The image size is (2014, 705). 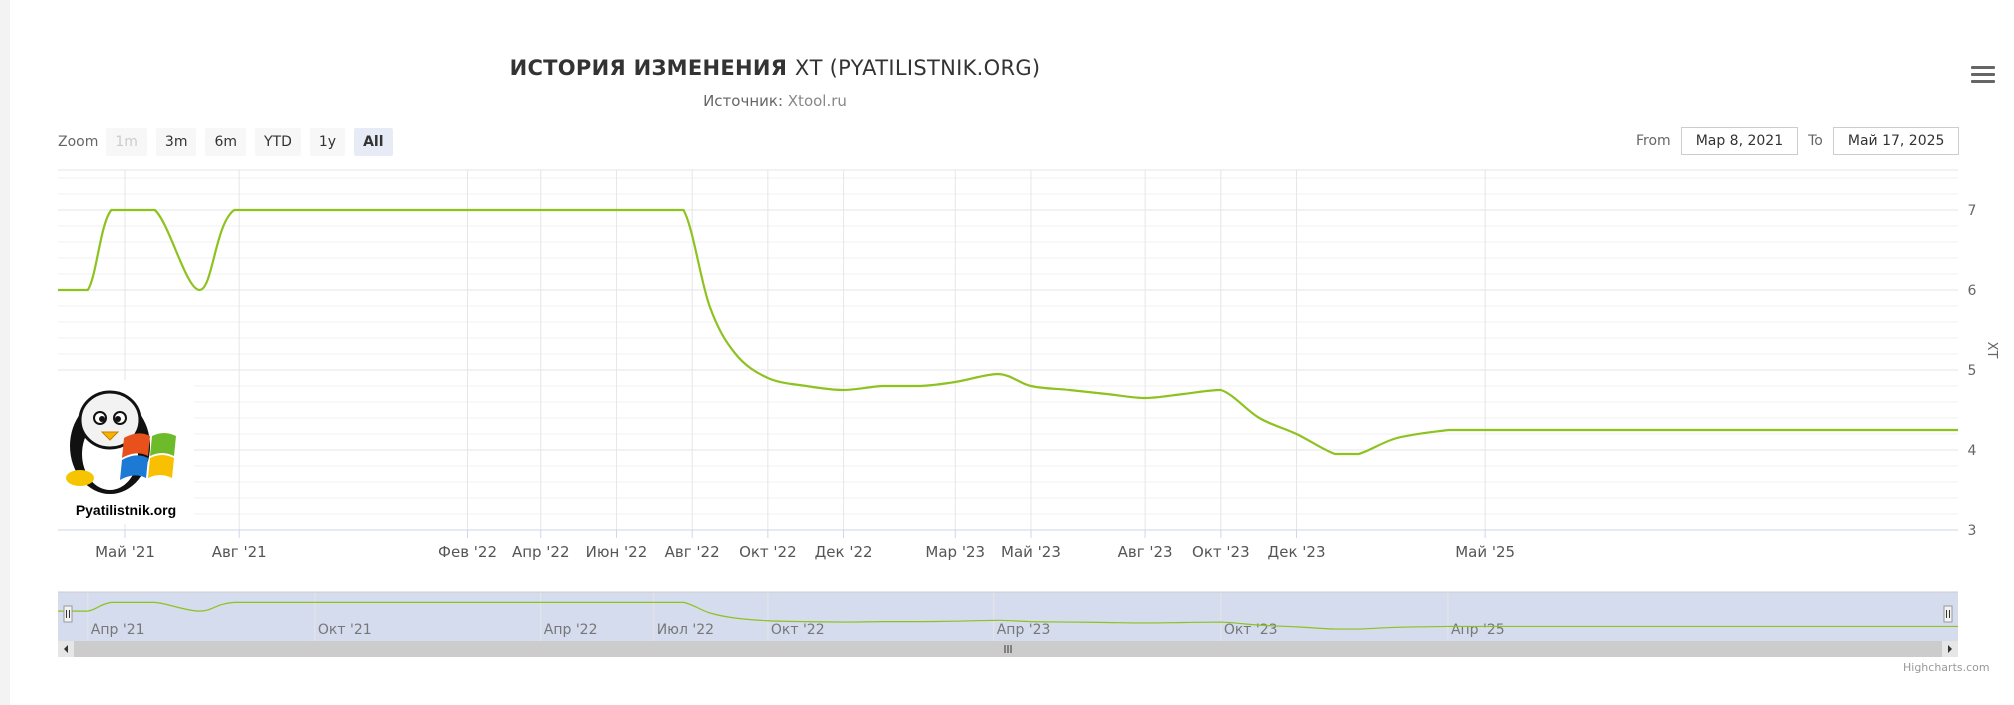 I want to click on zoom-button-all: All, so click(x=373, y=142).